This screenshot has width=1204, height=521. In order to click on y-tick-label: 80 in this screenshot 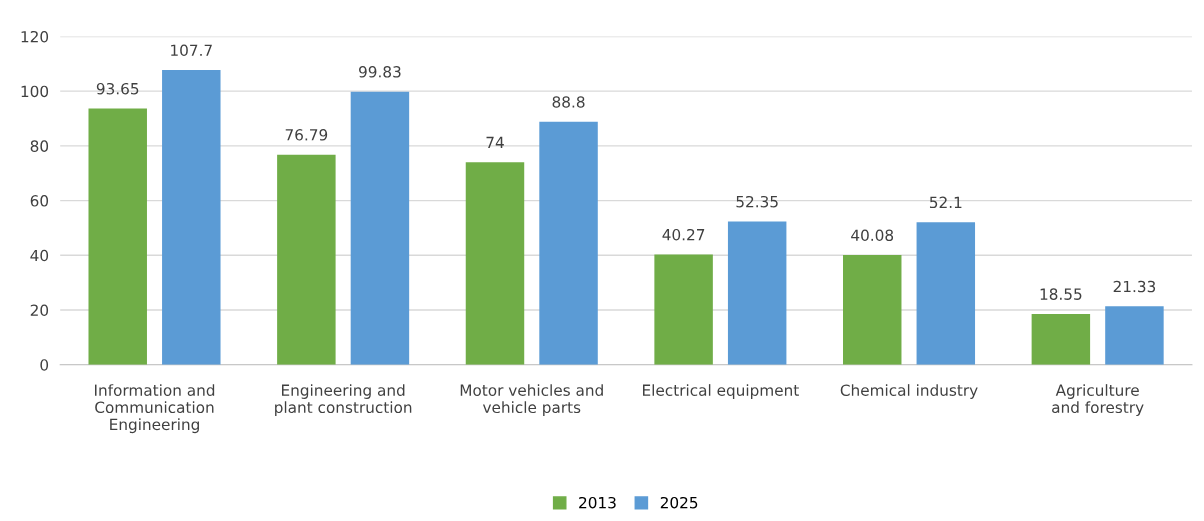, I will do `click(39, 146)`.